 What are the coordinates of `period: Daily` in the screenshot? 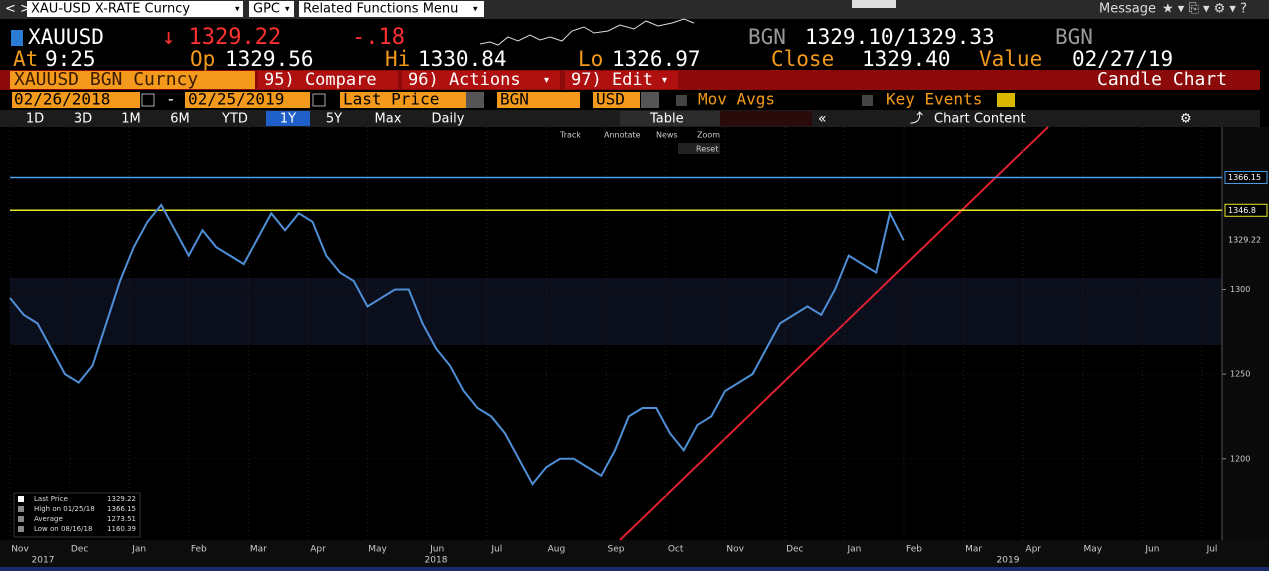 It's located at (448, 119).